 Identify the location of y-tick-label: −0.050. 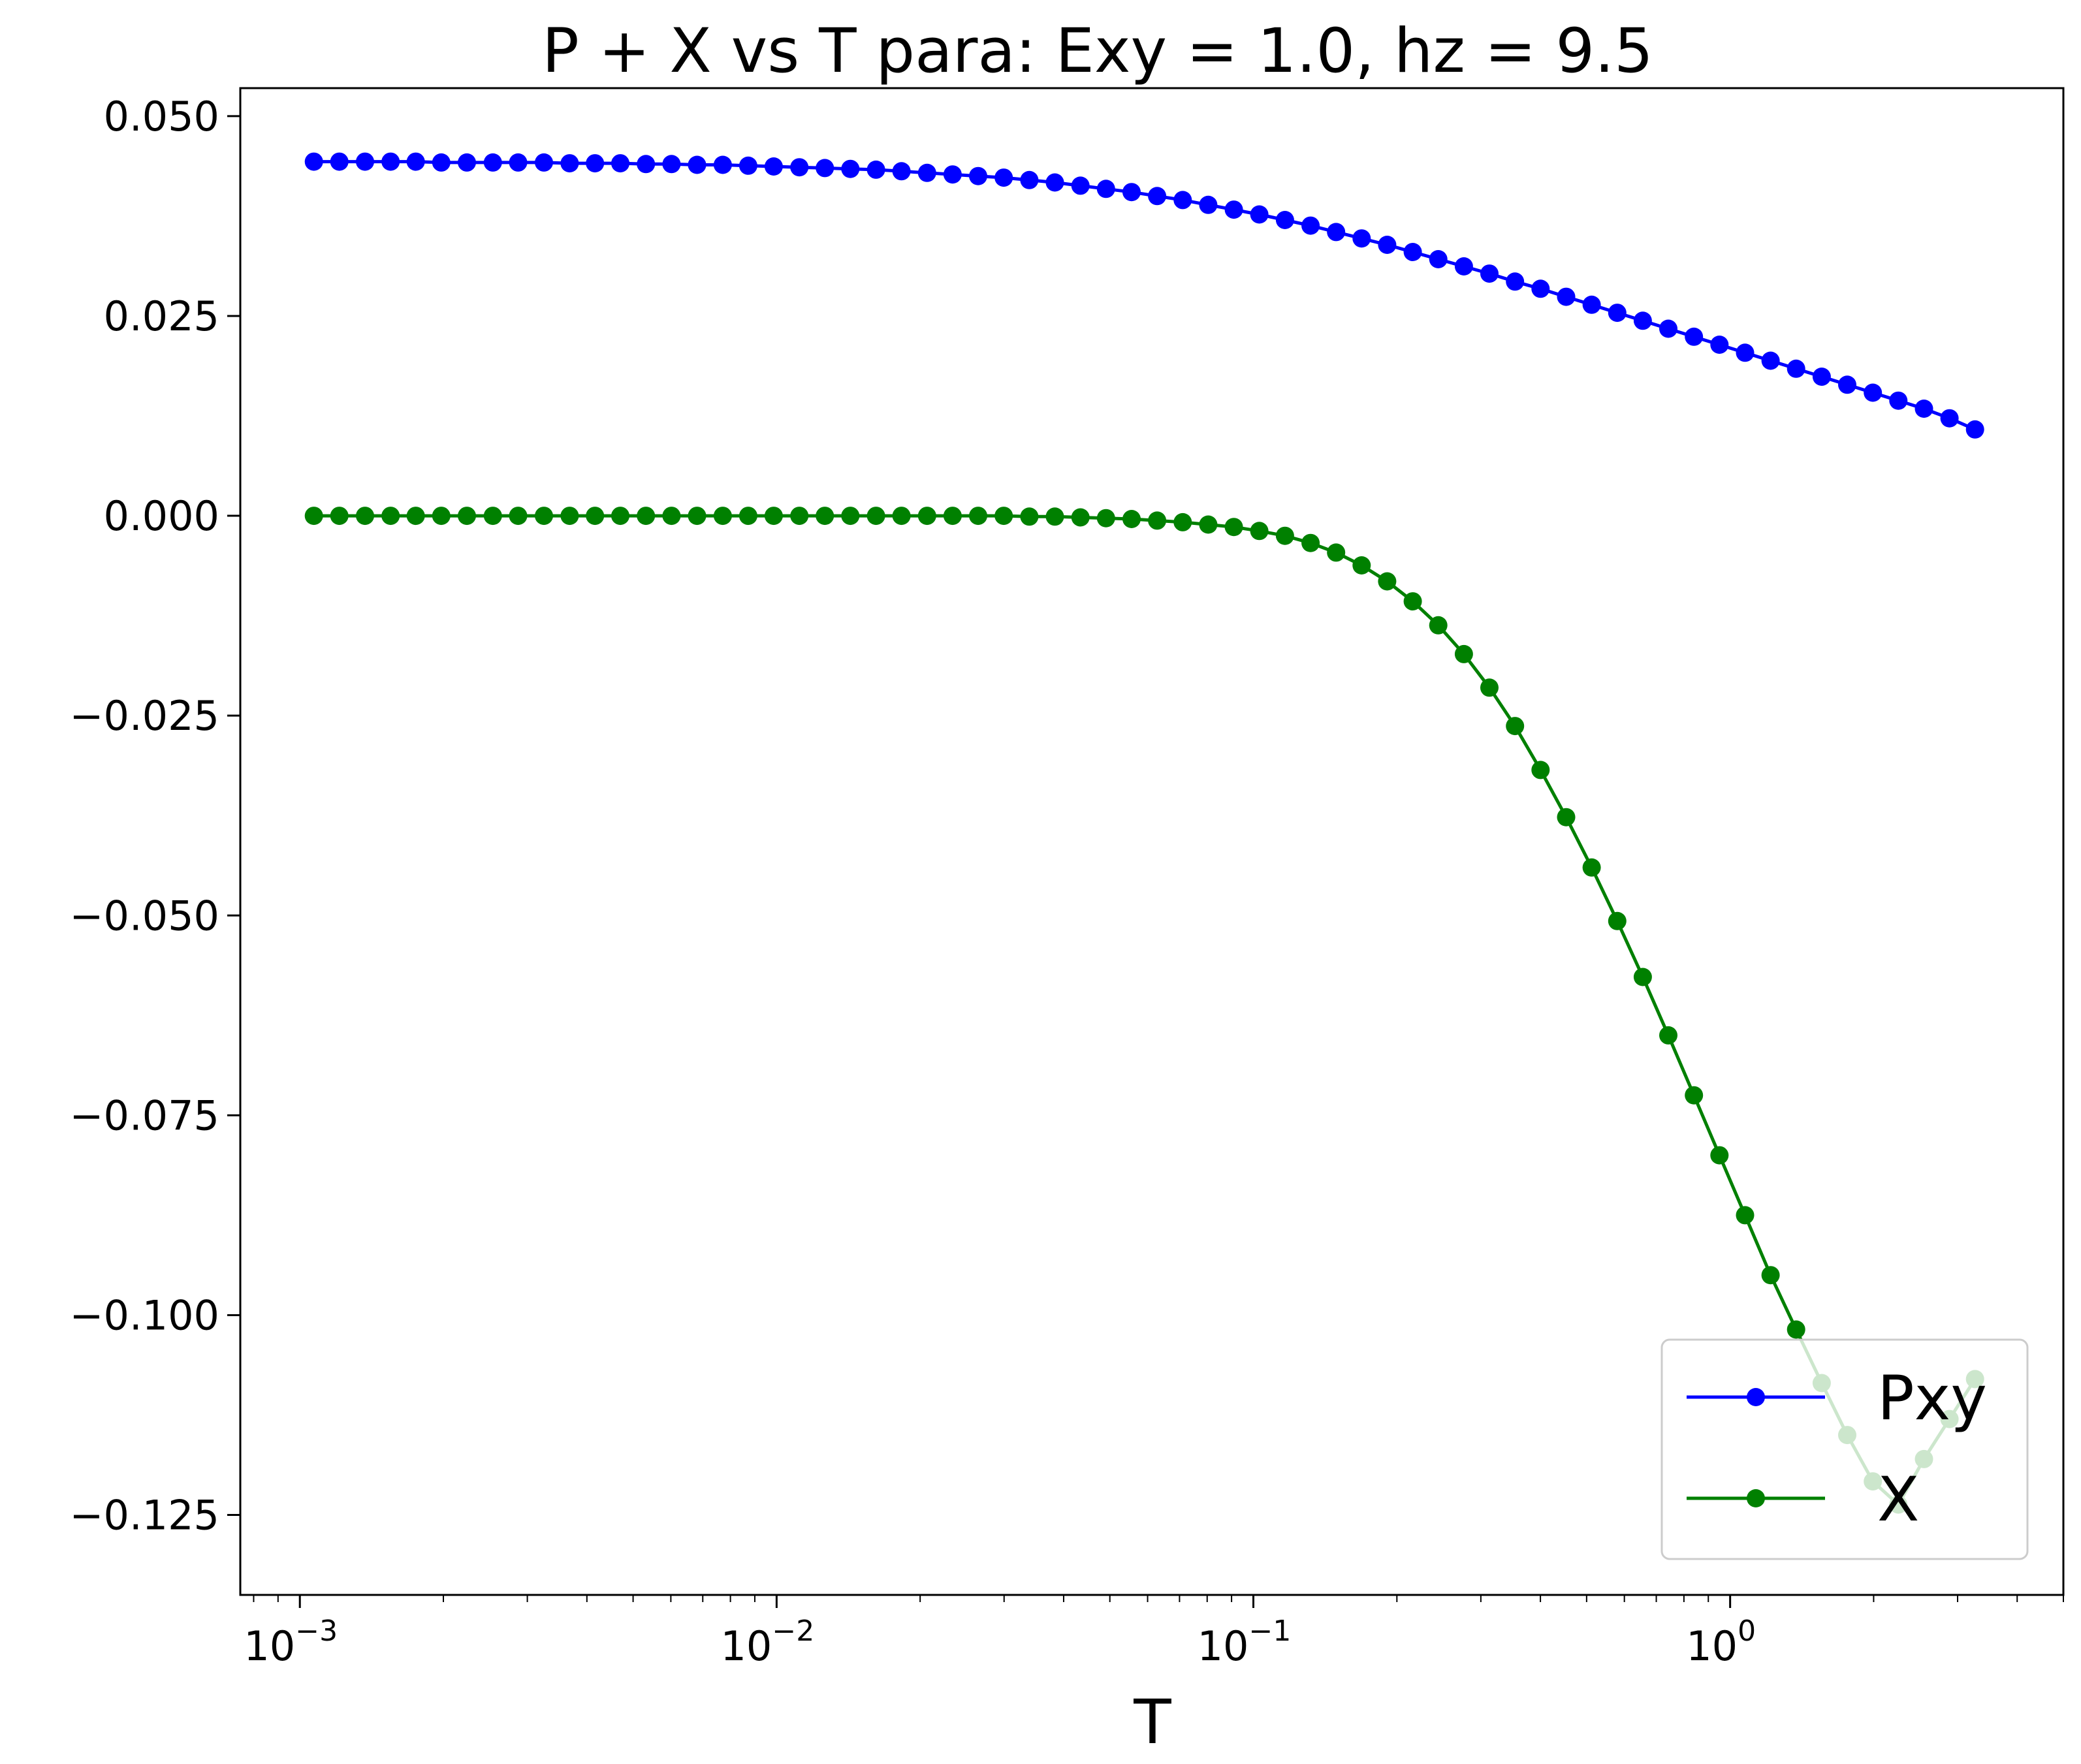
(145, 916).